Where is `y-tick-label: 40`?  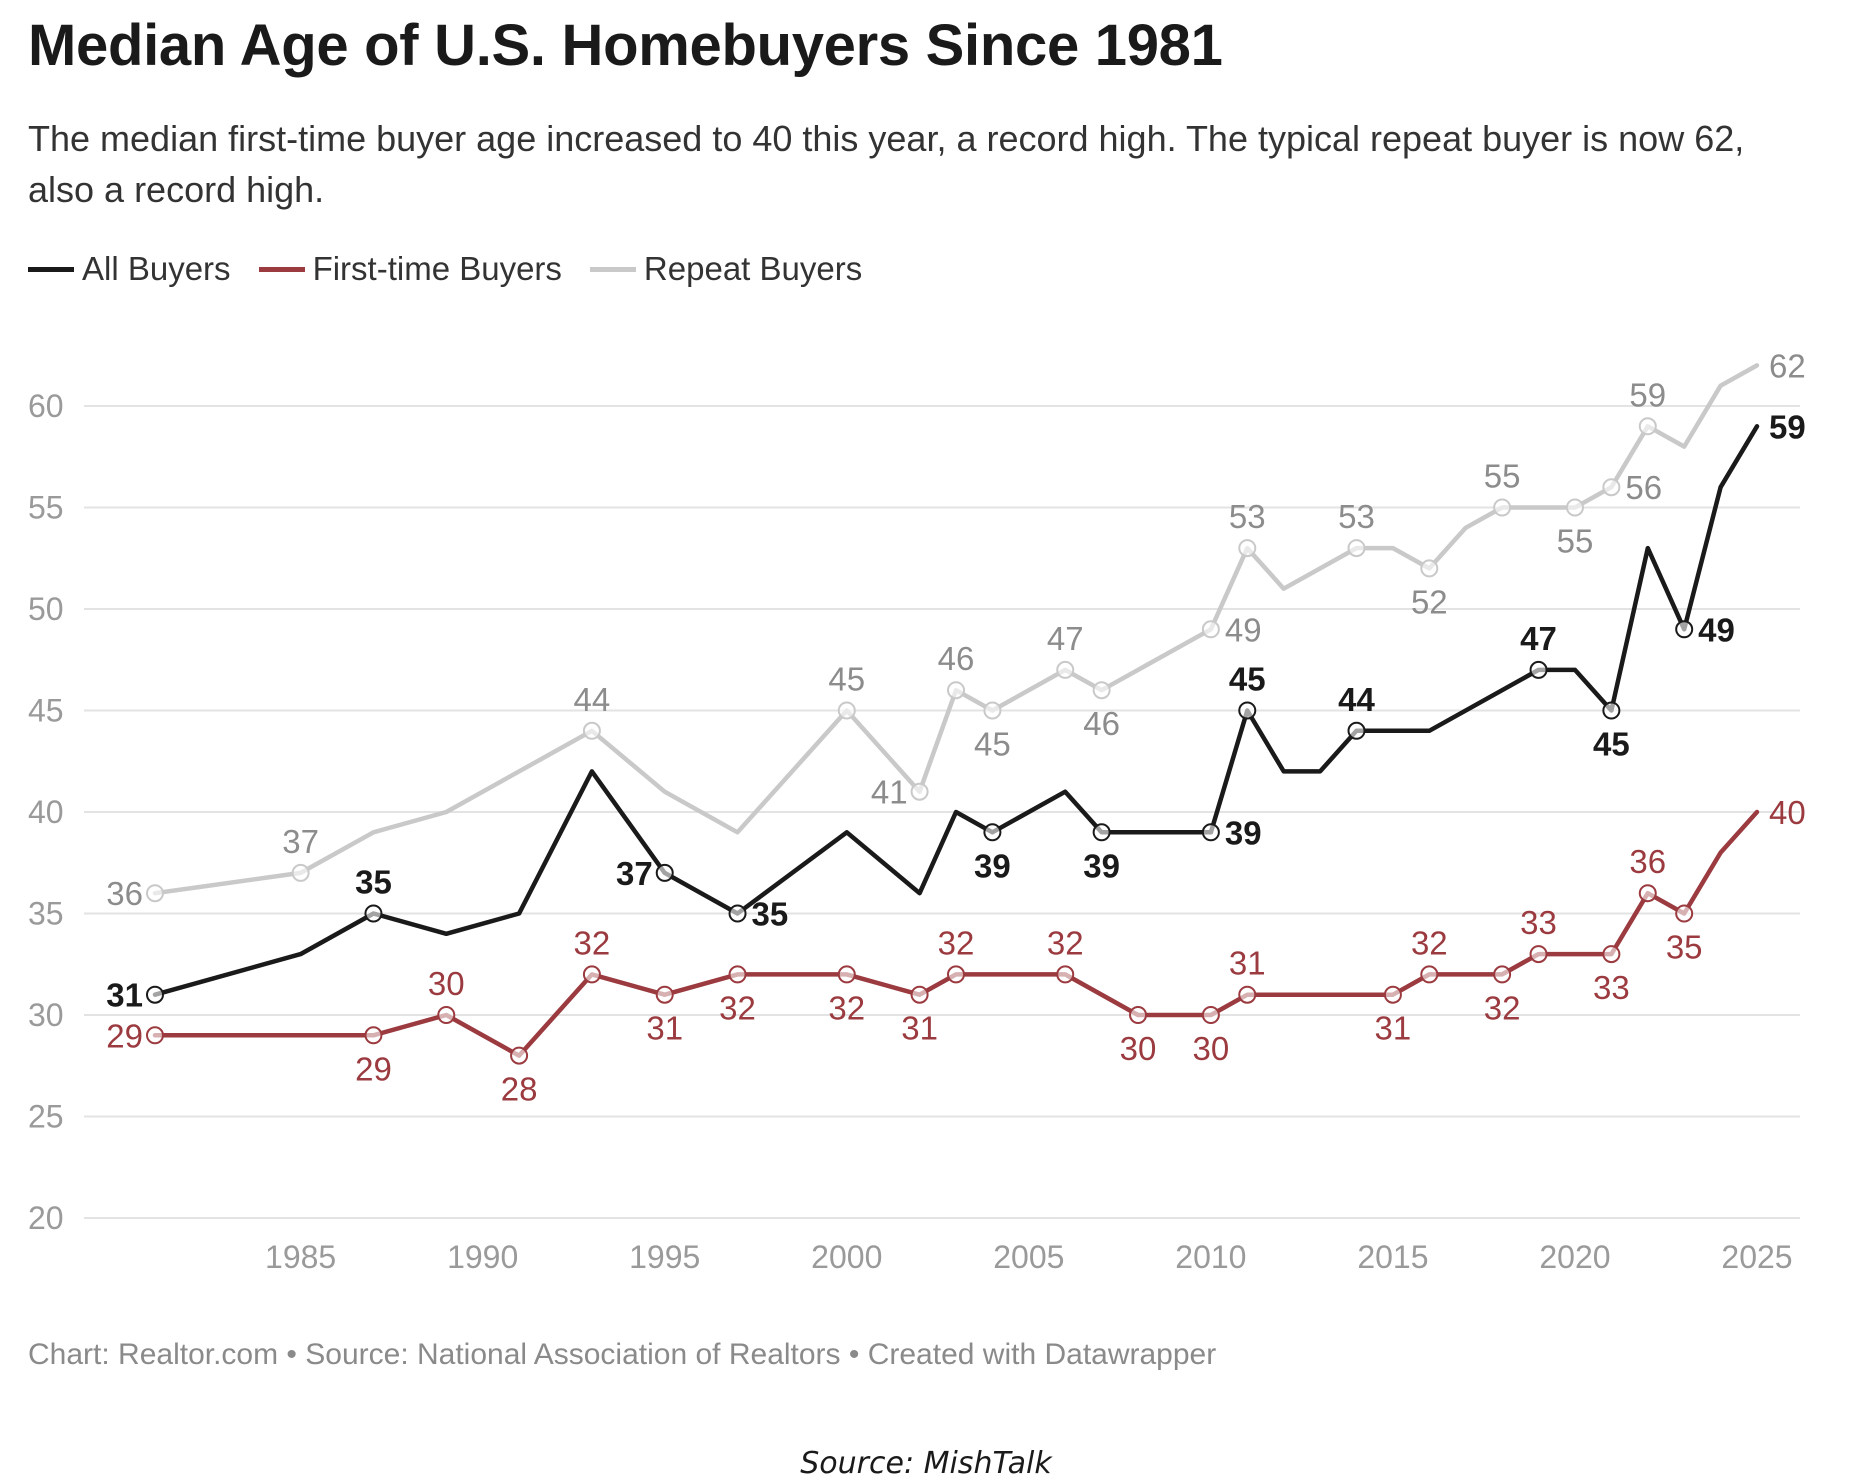
y-tick-label: 40 is located at coordinates (46, 812).